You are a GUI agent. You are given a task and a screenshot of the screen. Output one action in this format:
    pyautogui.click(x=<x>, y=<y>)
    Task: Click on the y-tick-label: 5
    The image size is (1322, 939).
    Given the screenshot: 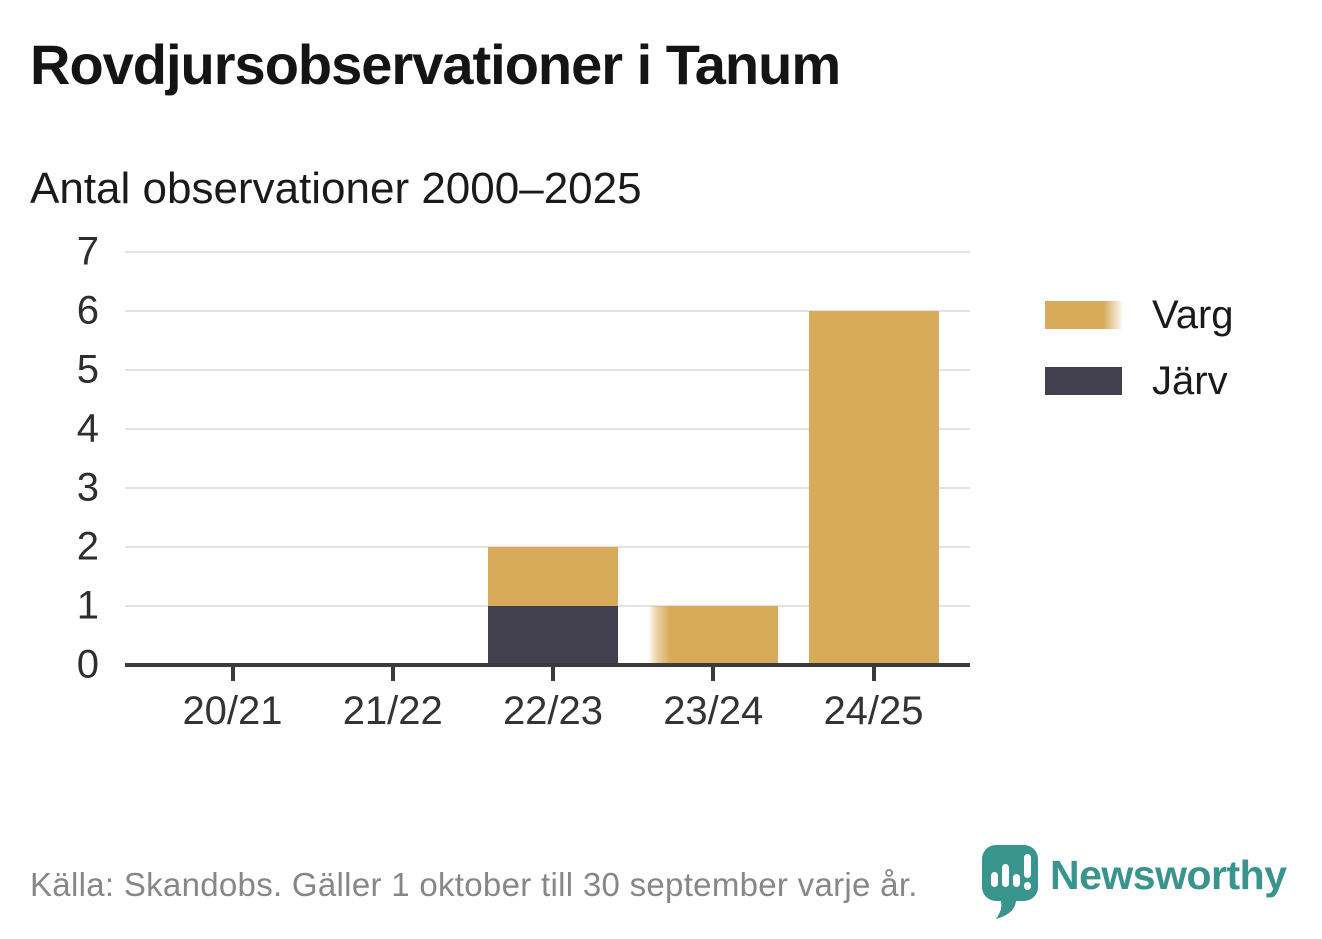 What is the action you would take?
    pyautogui.click(x=87, y=369)
    